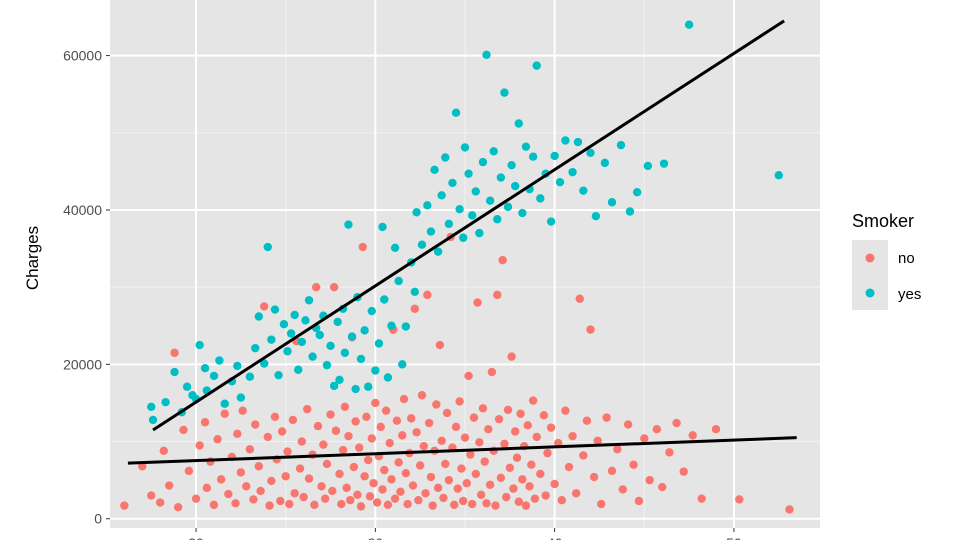  What do you see at coordinates (82, 56) in the screenshot?
I see `y-tick-label: 60000` at bounding box center [82, 56].